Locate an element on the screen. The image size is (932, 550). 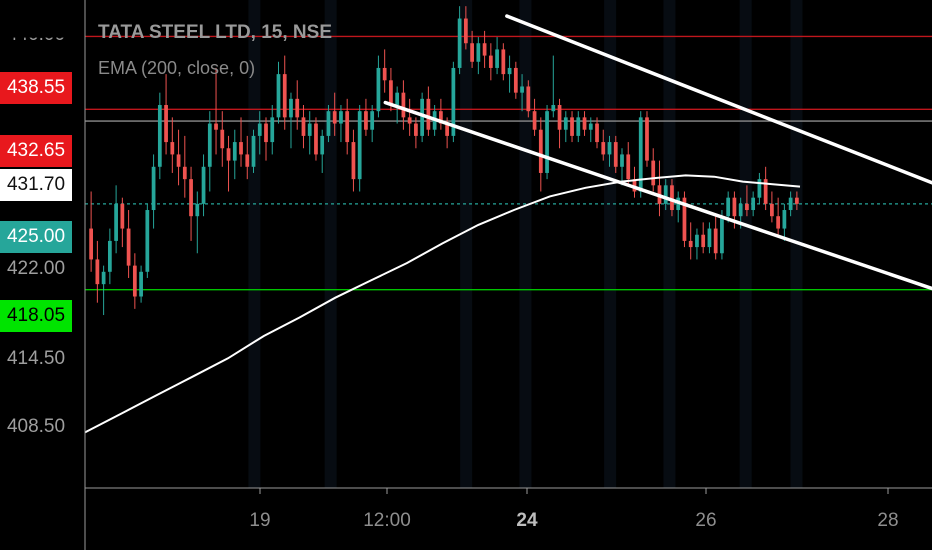
price-tag: 425.00 is located at coordinates (36, 237).